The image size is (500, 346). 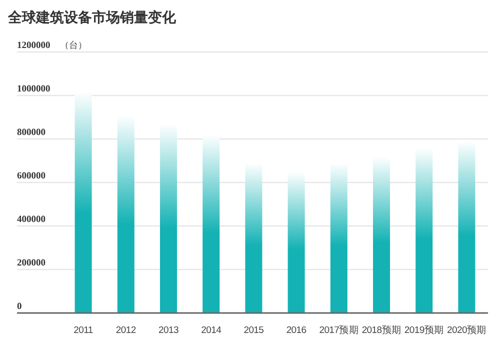 What do you see at coordinates (339, 330) in the screenshot?
I see `x-tick-label: 2017预期` at bounding box center [339, 330].